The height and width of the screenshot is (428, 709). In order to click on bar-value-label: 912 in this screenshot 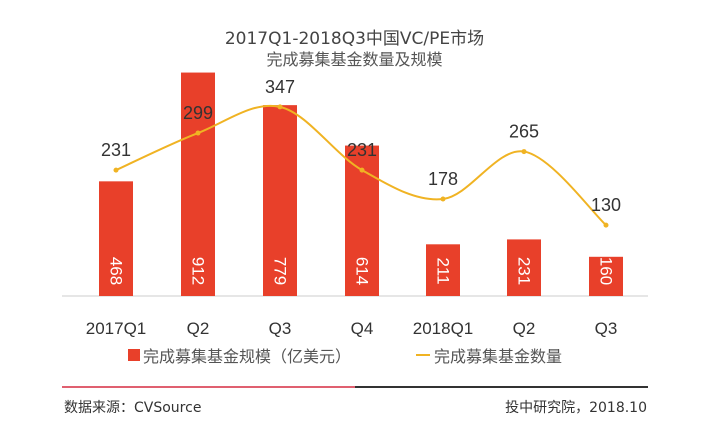, I will do `click(198, 271)`.